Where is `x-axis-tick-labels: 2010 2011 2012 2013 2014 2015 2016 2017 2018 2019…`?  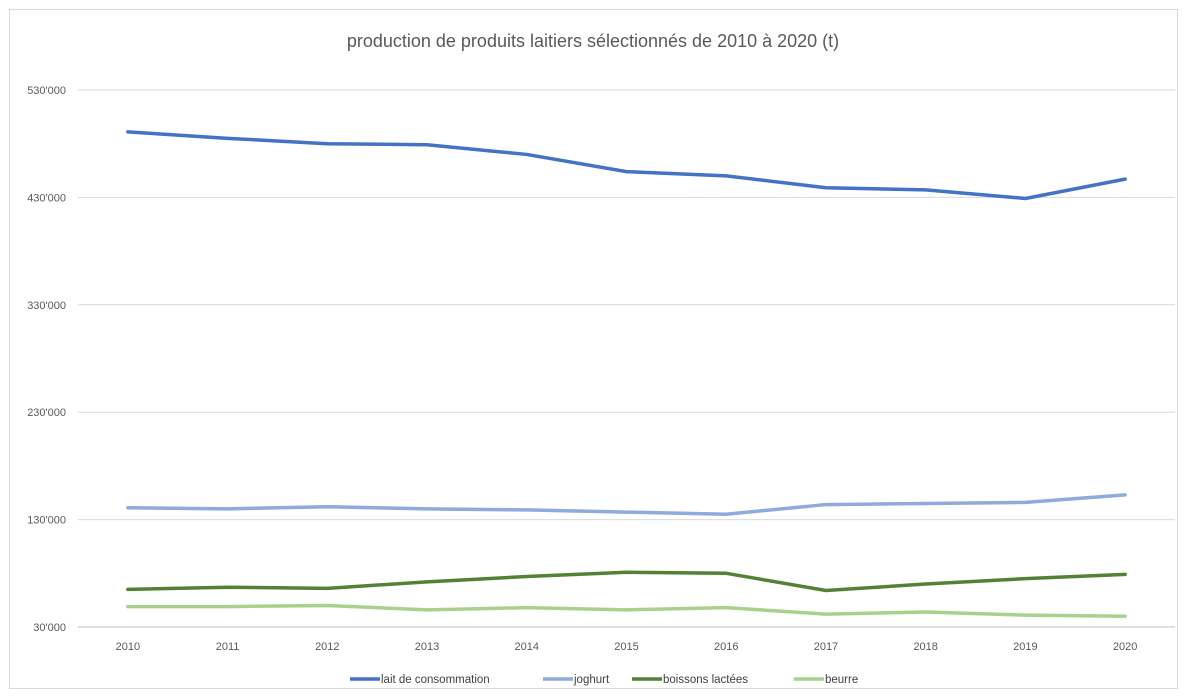
x-axis-tick-labels: 2010 2011 2012 2013 2014 2015 2016 2017 2018 2019… is located at coordinates (627, 647).